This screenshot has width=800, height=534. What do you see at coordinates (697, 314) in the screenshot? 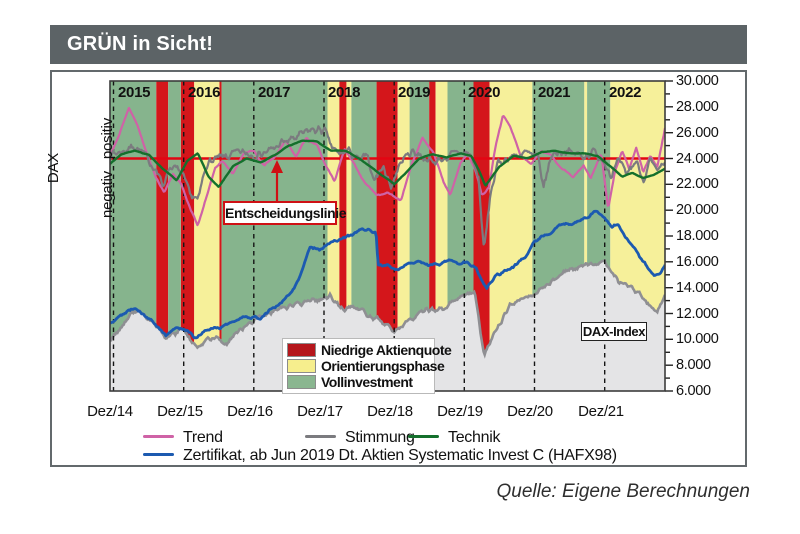
I see `y-axis-label: 12.000` at bounding box center [697, 314].